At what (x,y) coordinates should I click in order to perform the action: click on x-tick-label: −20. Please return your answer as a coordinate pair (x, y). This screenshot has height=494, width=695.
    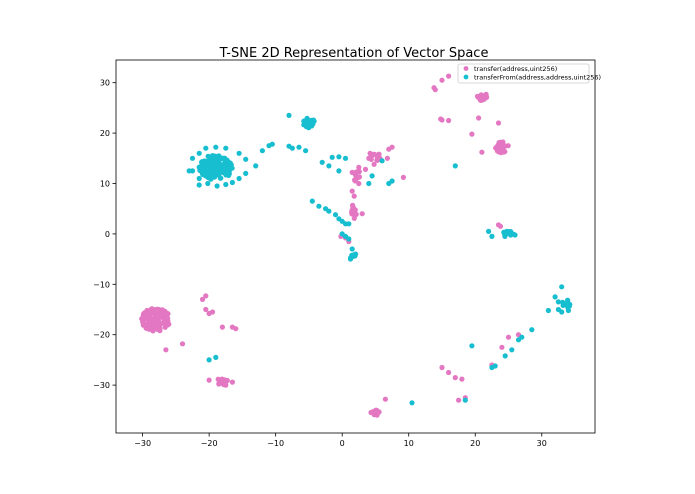
    Looking at the image, I should click on (209, 443).